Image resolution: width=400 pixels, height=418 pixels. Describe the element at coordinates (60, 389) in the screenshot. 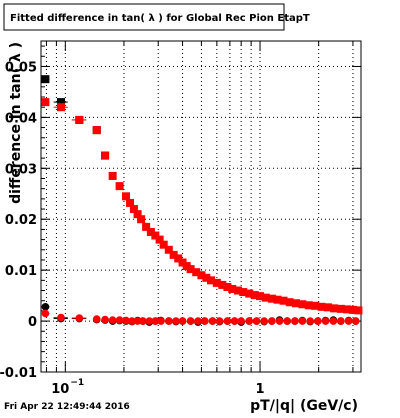

I see `x-tick-label: 10` at that location.